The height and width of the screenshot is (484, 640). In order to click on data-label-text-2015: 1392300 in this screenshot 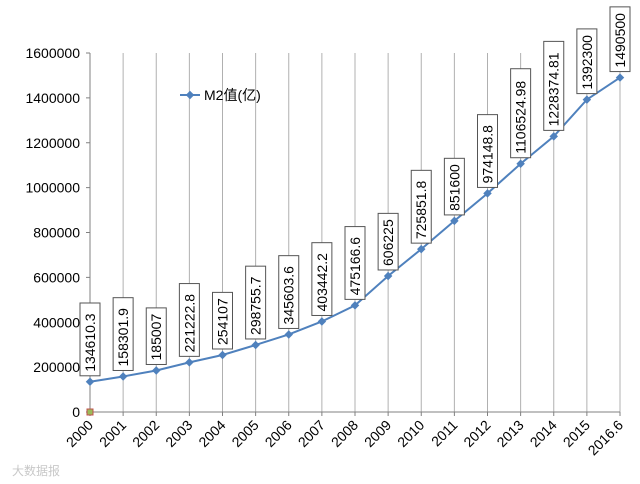, I will do `click(587, 62)`.